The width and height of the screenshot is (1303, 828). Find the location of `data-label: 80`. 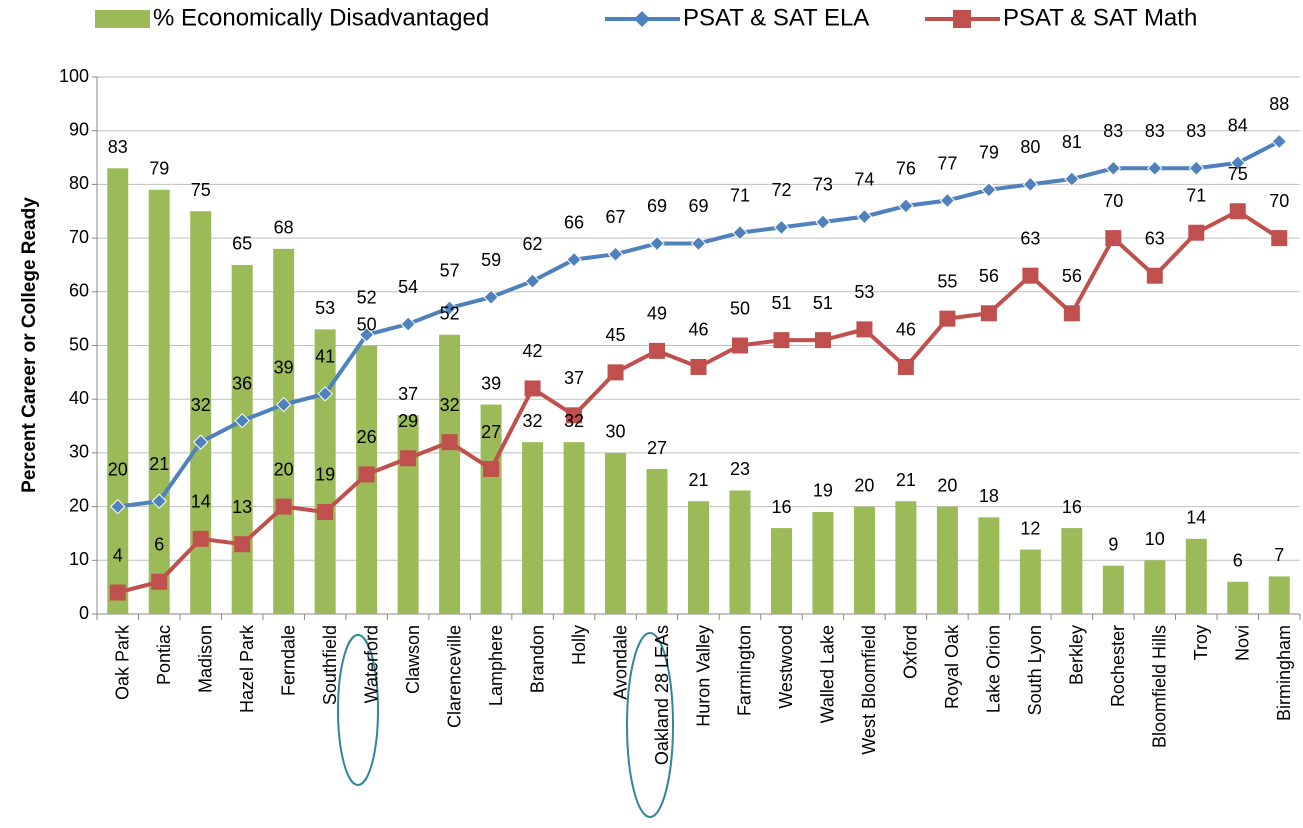

data-label: 80 is located at coordinates (1030, 147).